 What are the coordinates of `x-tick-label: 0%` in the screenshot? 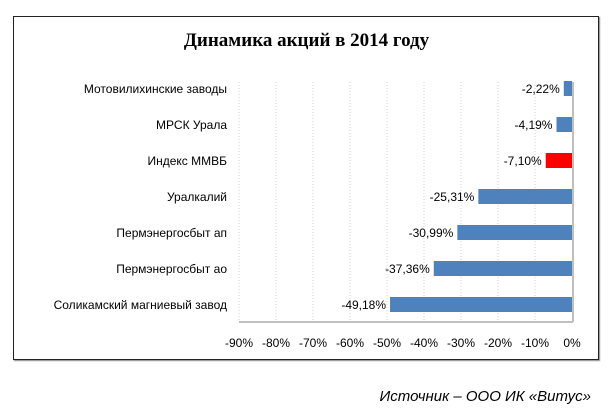 It's located at (572, 343).